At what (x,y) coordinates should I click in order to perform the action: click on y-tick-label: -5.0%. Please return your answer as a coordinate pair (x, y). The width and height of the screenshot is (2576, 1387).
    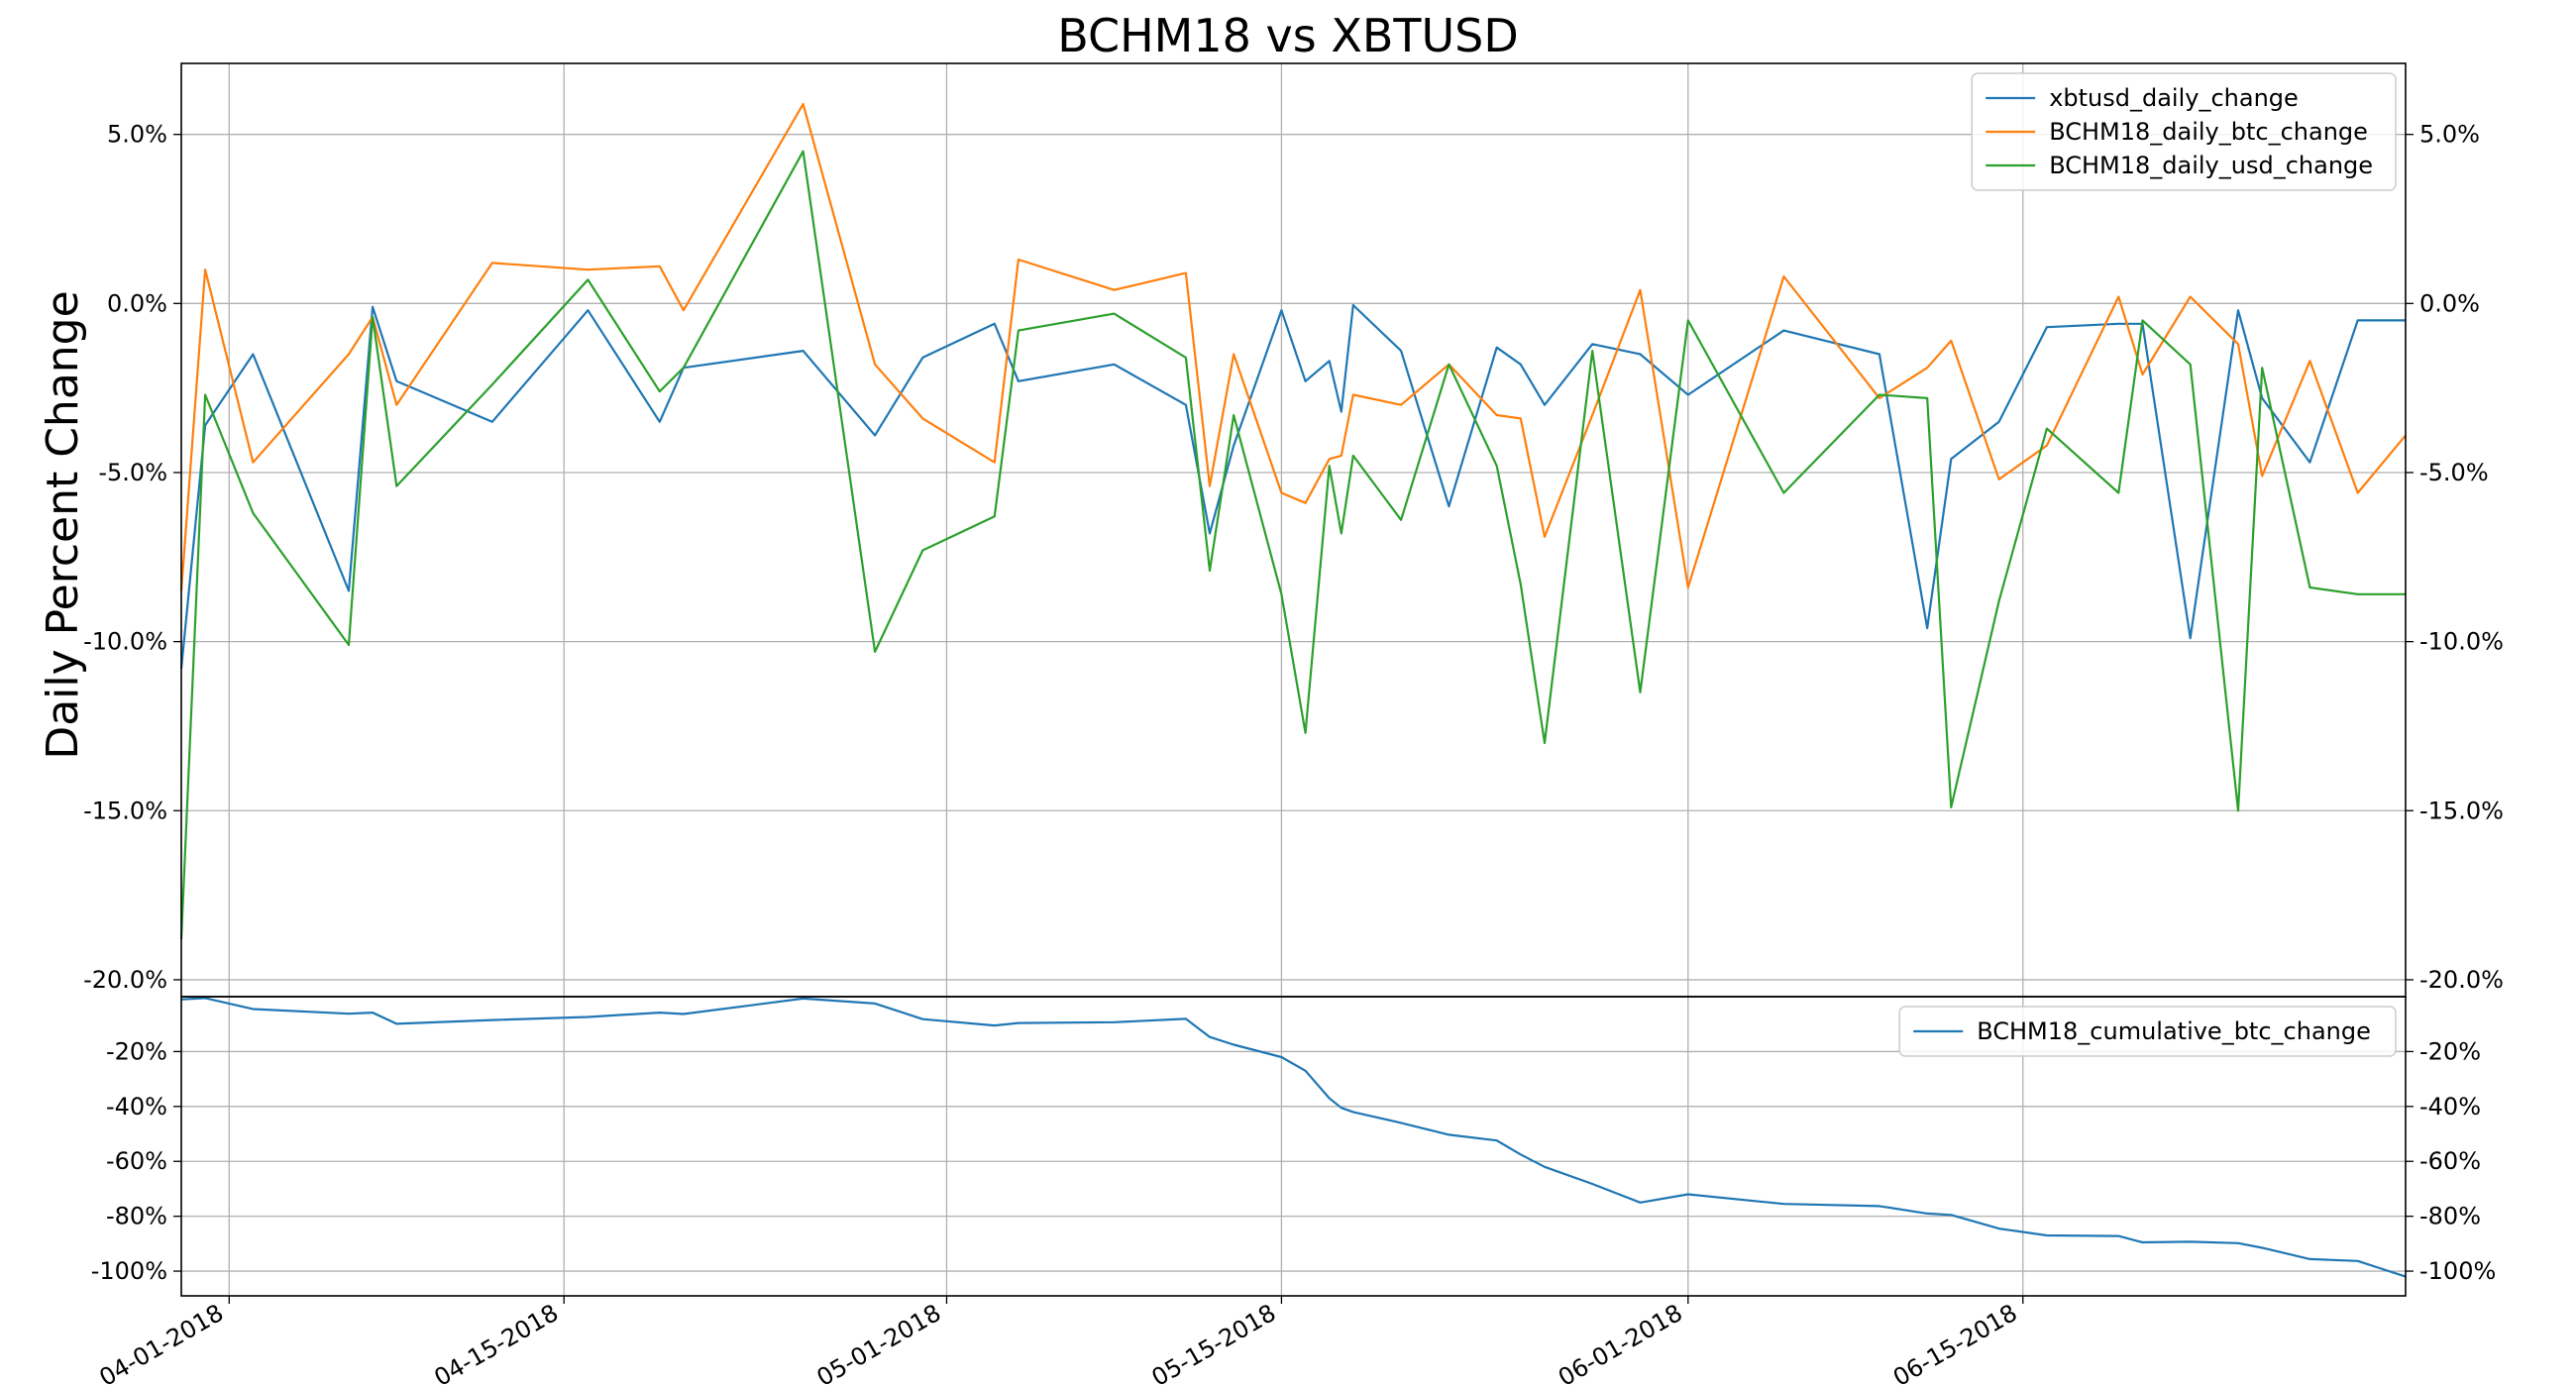
    Looking at the image, I should click on (132, 472).